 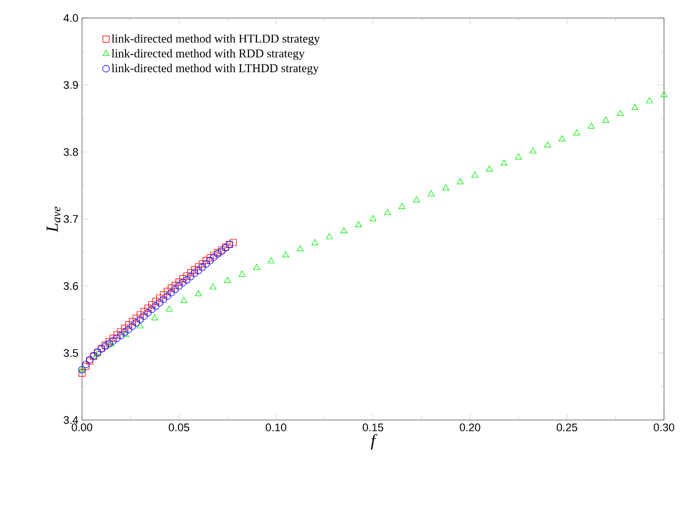 What do you see at coordinates (374, 442) in the screenshot?
I see `x-axis-title: f` at bounding box center [374, 442].